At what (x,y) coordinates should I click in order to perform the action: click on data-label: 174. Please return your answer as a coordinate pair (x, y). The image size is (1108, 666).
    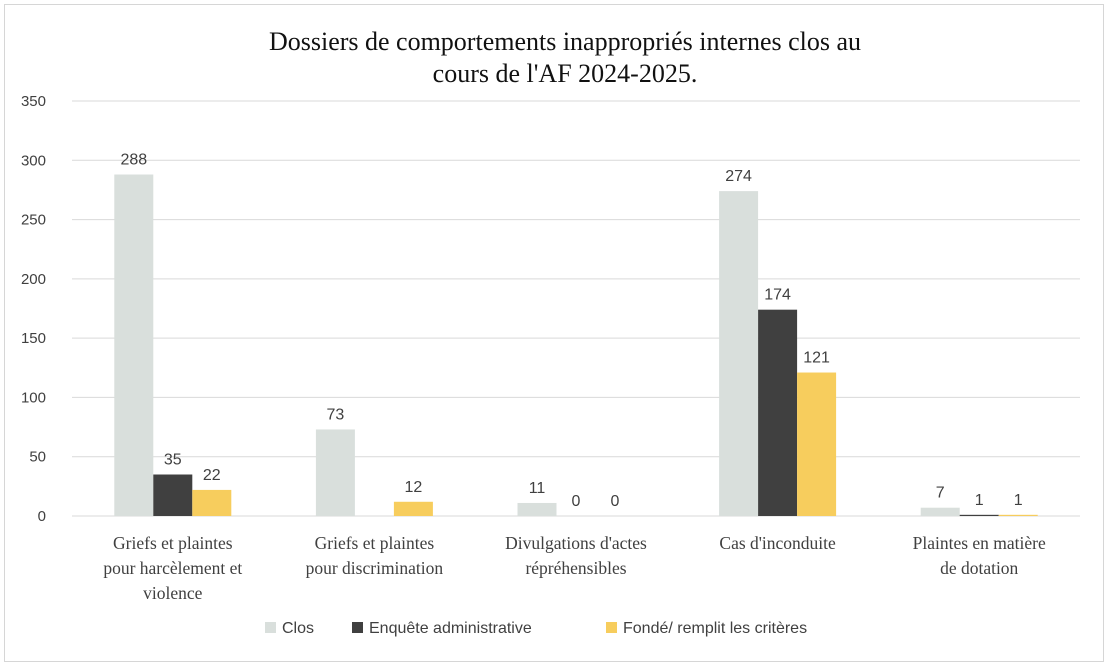
    Looking at the image, I should click on (777, 295).